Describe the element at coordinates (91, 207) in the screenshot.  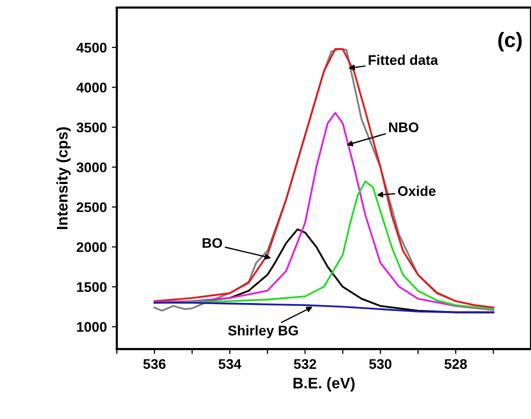
I see `y-tick-label: 2500` at that location.